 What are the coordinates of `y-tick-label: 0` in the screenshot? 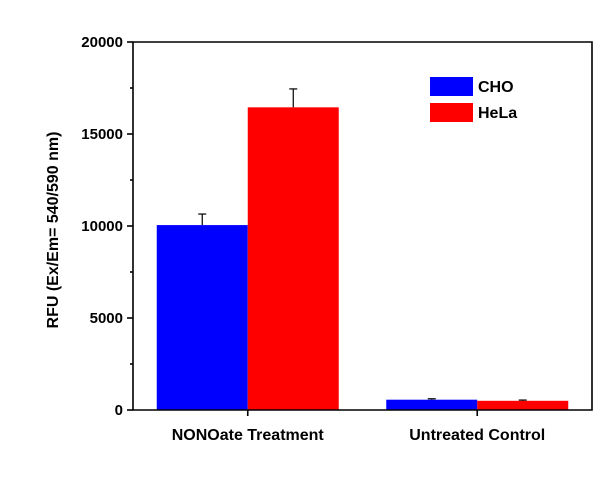 It's located at (119, 410).